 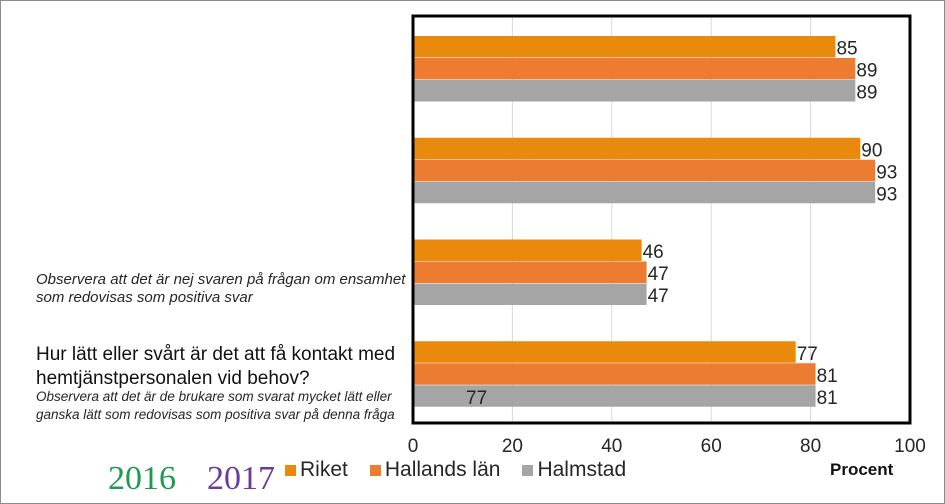 What do you see at coordinates (375, 470) in the screenshot?
I see `legend-swatch-hallands-lan` at bounding box center [375, 470].